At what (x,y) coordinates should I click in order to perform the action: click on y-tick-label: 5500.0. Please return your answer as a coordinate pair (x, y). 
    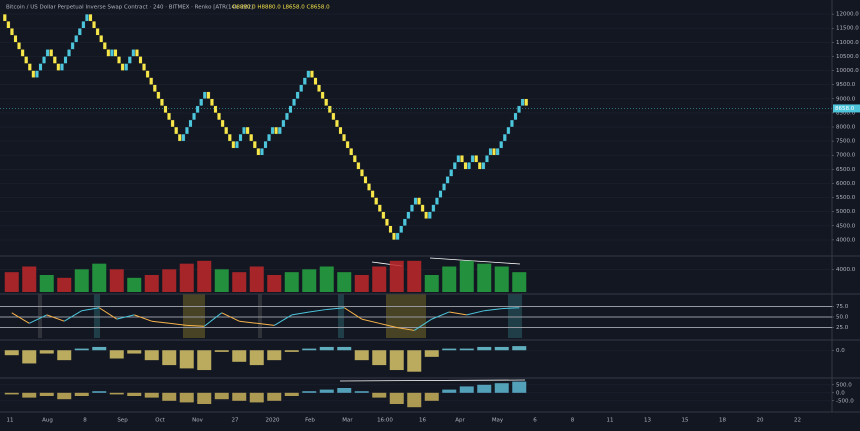
    Looking at the image, I should click on (846, 198).